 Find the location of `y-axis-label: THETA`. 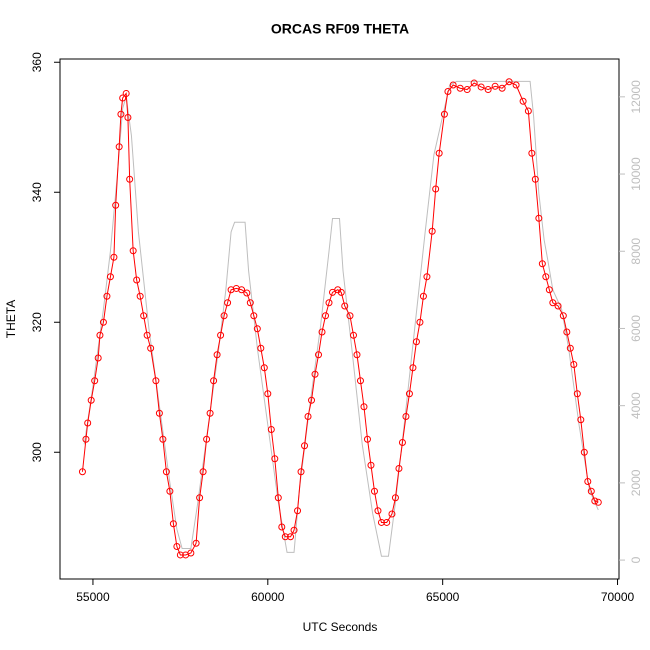

y-axis-label: THETA is located at coordinates (11, 319).